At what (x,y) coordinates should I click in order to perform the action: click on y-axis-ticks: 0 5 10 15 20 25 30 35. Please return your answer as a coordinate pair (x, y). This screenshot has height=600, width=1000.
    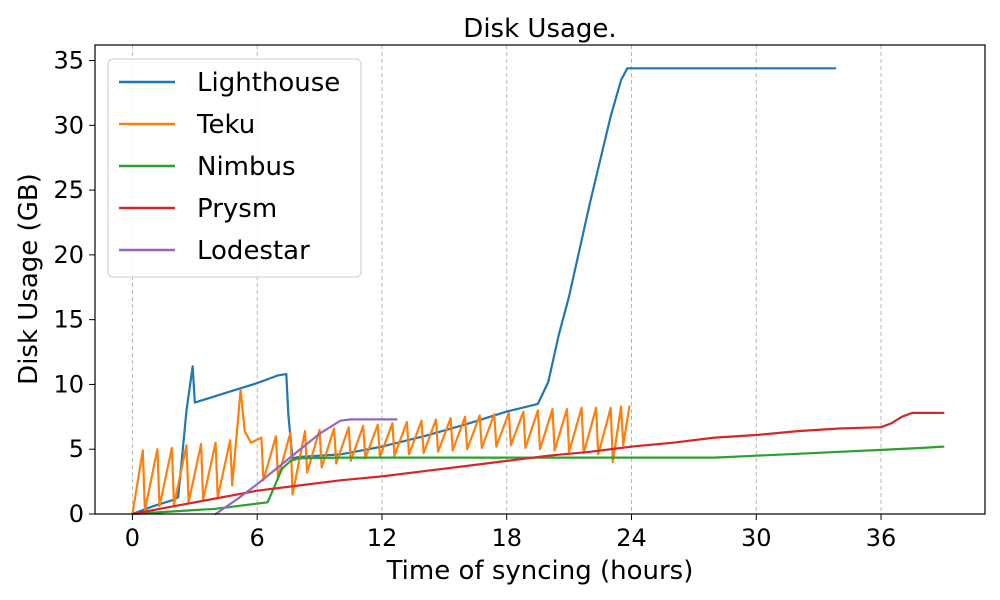
    Looking at the image, I should click on (74, 287).